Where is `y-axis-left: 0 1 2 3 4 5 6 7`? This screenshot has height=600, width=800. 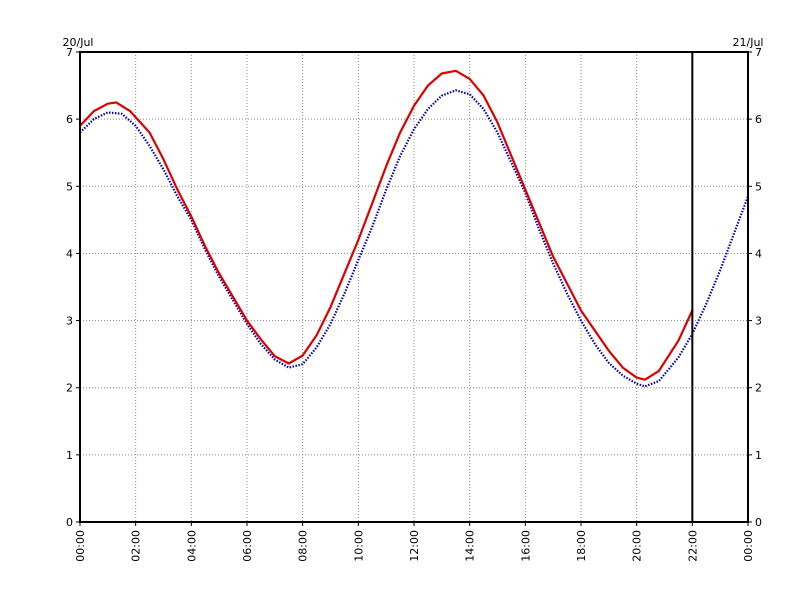 y-axis-left: 0 1 2 3 4 5 6 7 is located at coordinates (73, 287).